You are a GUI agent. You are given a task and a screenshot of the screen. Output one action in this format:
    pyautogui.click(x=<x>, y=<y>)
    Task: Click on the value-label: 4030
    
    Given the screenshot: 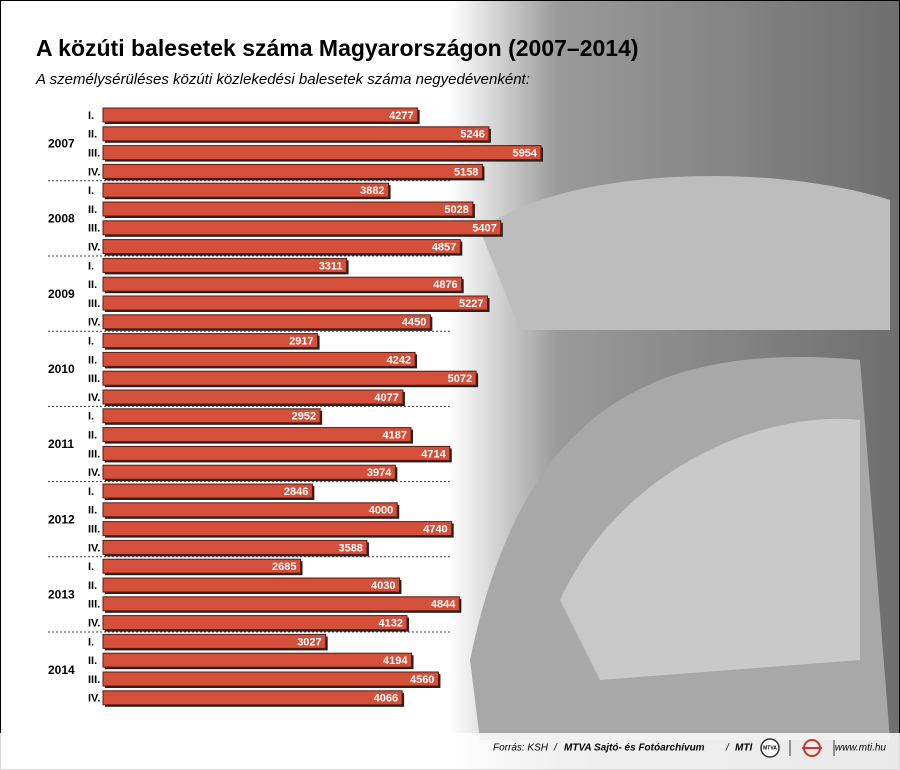 What is the action you would take?
    pyautogui.click(x=383, y=586)
    